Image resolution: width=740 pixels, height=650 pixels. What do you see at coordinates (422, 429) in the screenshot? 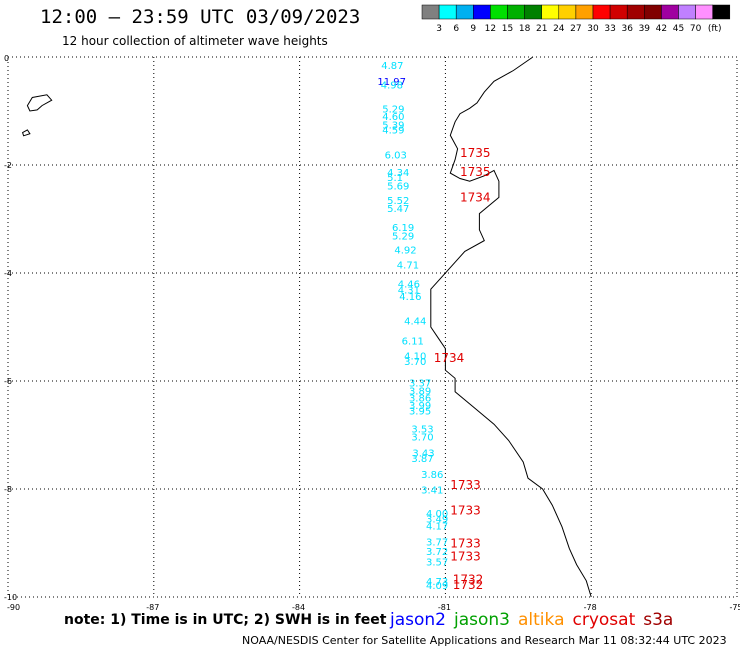
I see `wave-height-label: 3.53` at bounding box center [422, 429].